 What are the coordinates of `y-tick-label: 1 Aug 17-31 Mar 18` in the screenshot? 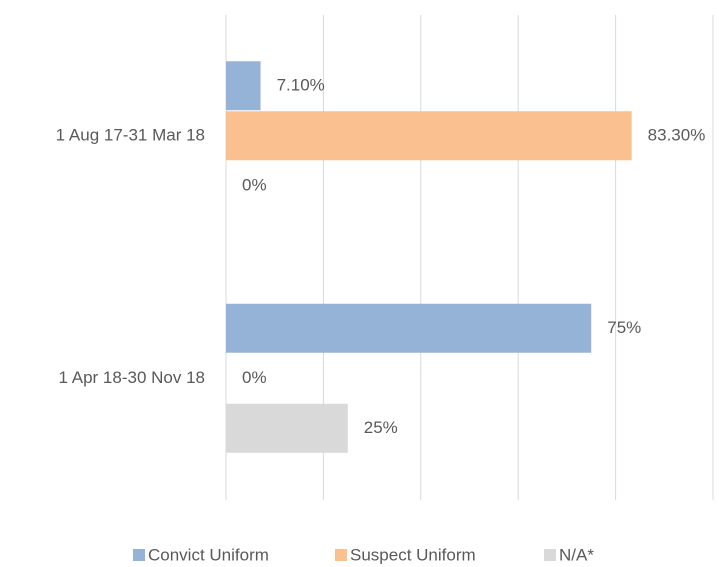 It's located at (130, 135).